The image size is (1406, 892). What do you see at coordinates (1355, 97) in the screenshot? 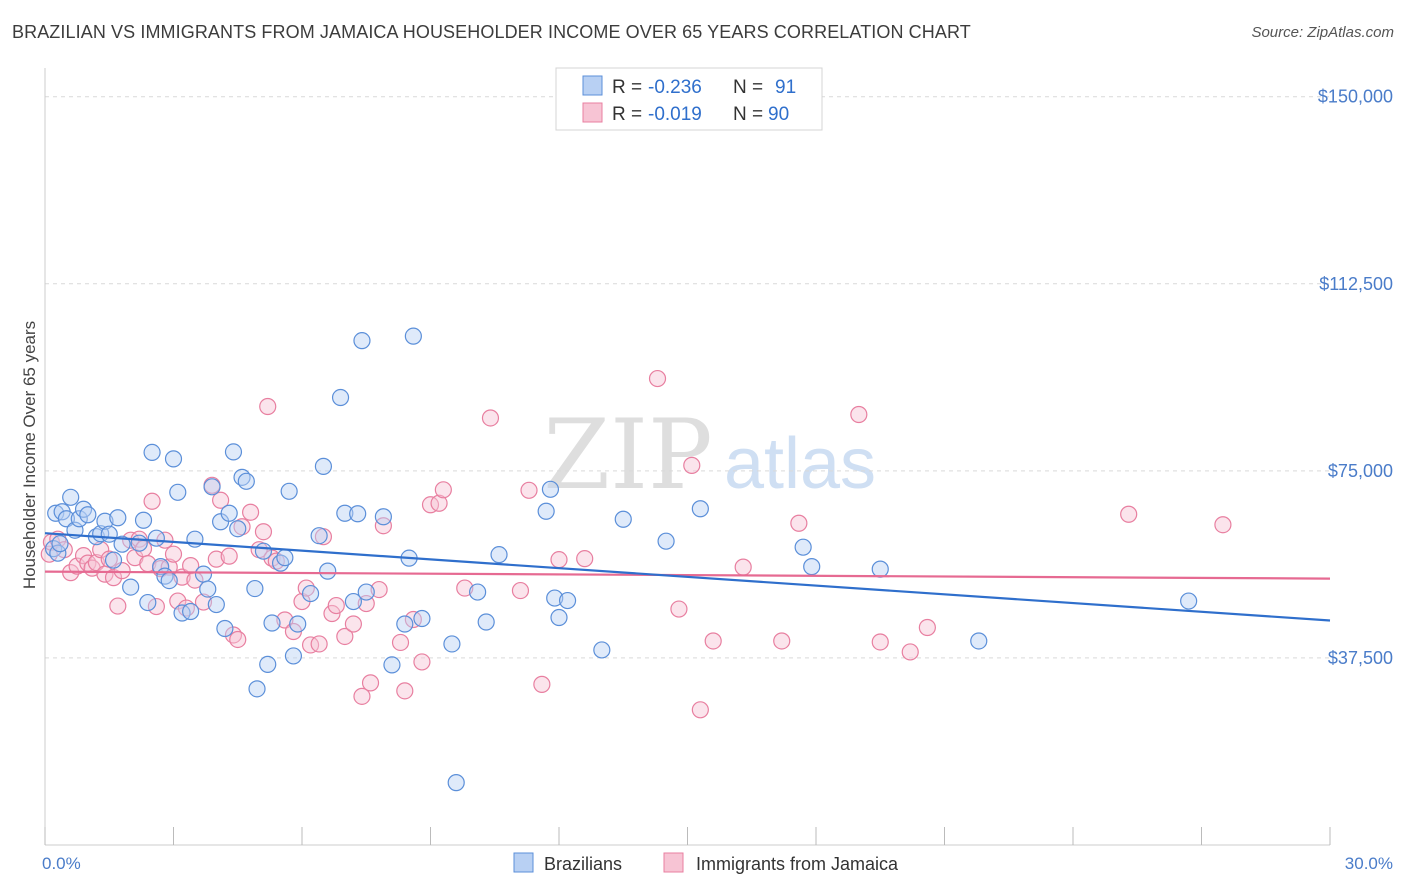
I see `y-tick-label: $150,000` at bounding box center [1355, 97].